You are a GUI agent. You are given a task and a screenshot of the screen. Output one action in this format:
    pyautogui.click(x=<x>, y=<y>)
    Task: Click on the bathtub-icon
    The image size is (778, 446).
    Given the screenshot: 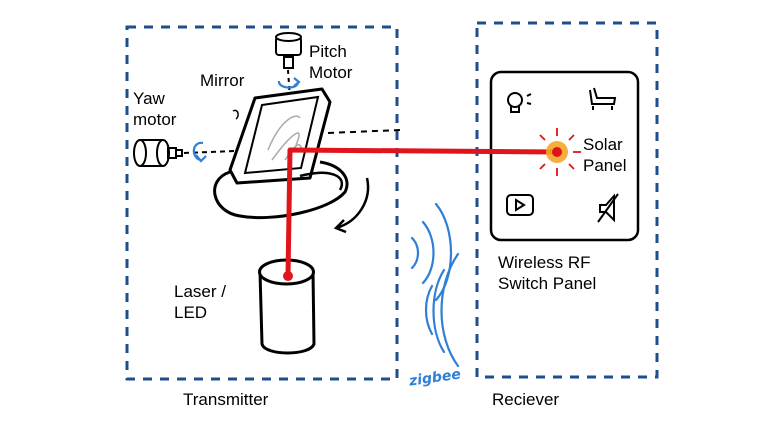 What is the action you would take?
    pyautogui.click(x=603, y=98)
    